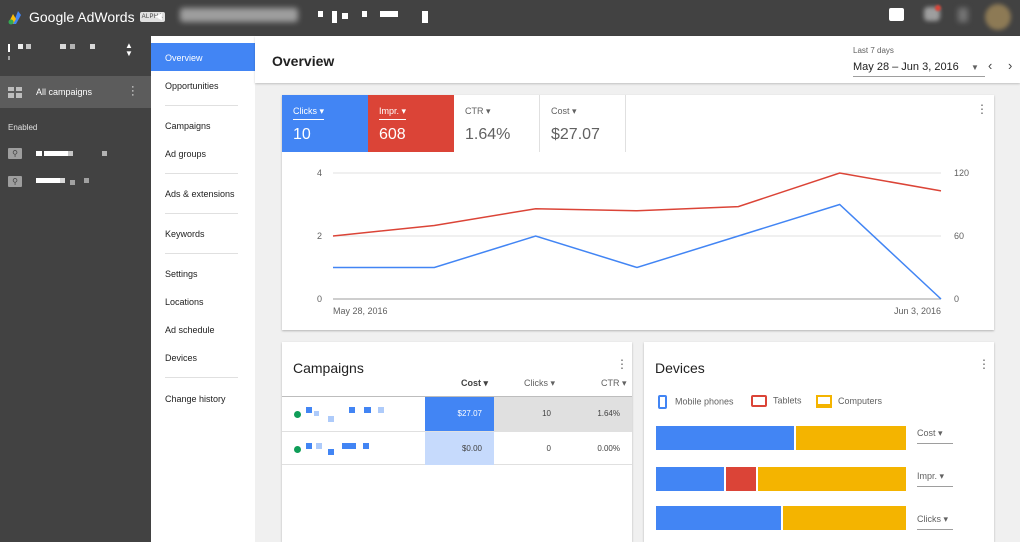 Image resolution: width=1020 pixels, height=542 pixels. I want to click on metric-label: Clicks ▾, so click(309, 113).